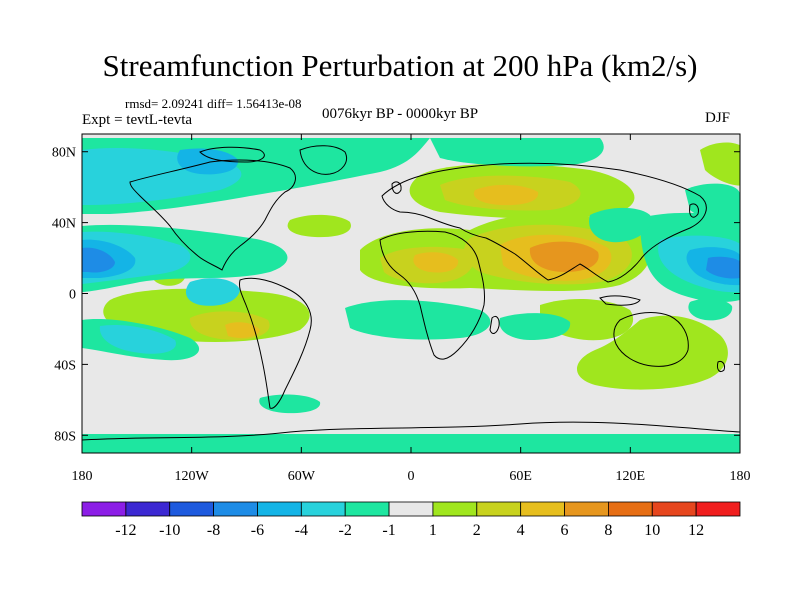 Image resolution: width=800 pixels, height=600 pixels. What do you see at coordinates (213, 530) in the screenshot?
I see `colorbar-label: -8` at bounding box center [213, 530].